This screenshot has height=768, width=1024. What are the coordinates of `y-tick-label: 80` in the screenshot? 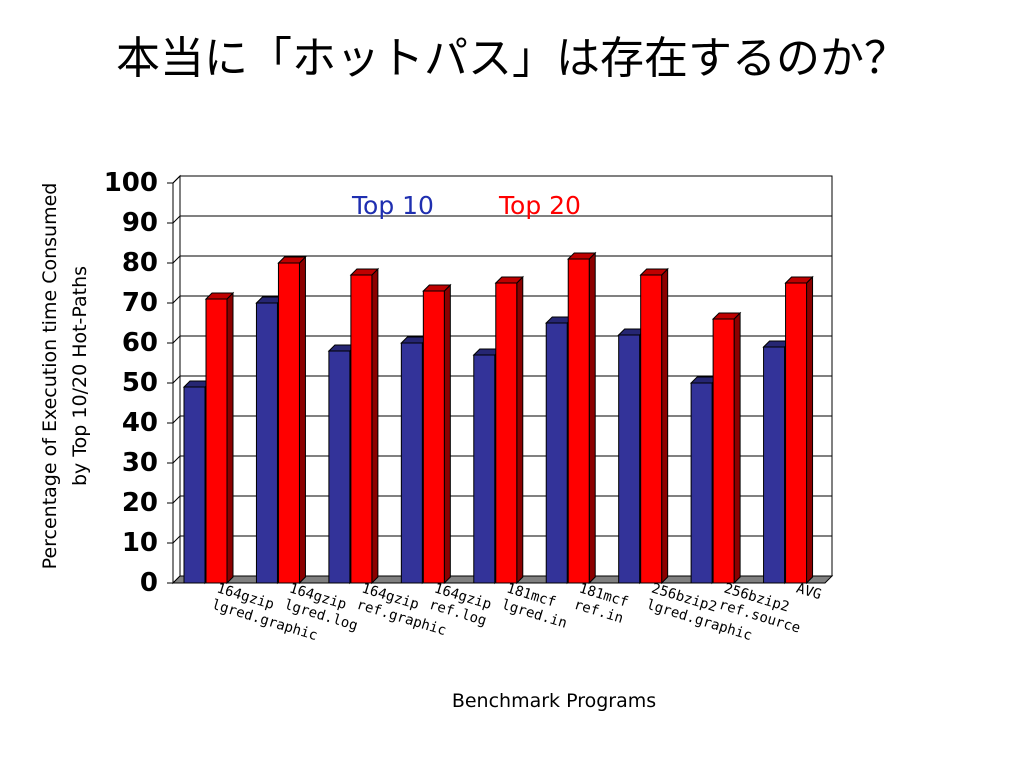 It's located at (140, 263).